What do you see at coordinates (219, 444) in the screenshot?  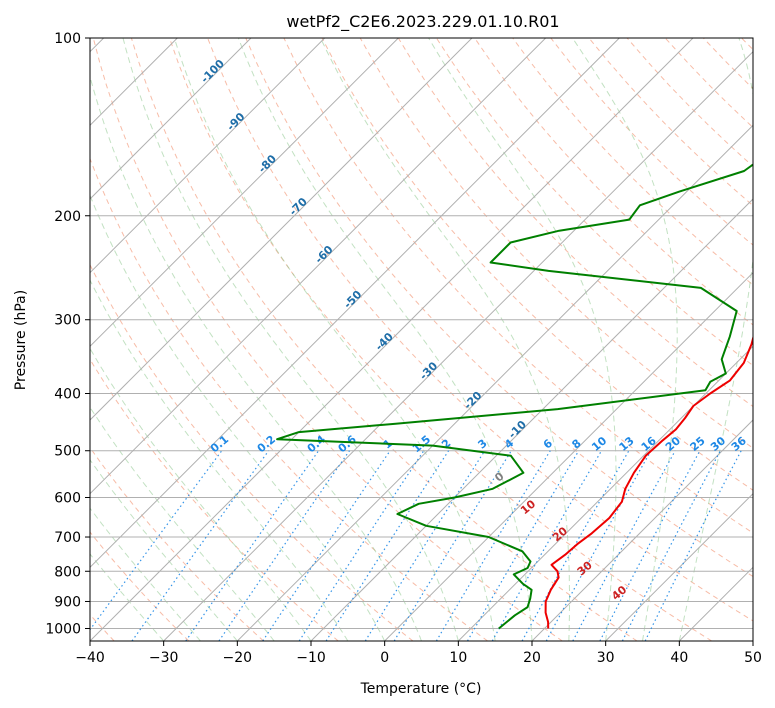 I see `mixing-ratio-label: 0.1` at bounding box center [219, 444].